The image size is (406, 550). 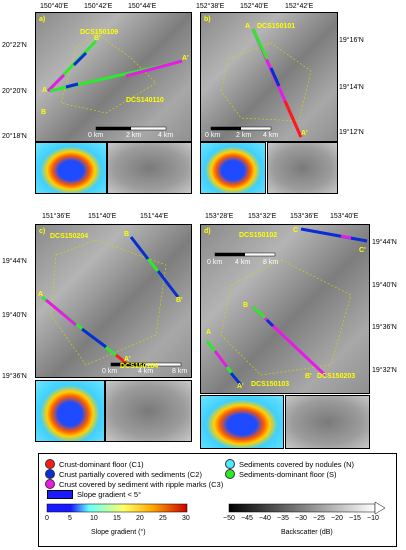 What do you see at coordinates (351, 87) in the screenshot?
I see `panel-b-lat-2: 19°14'N` at bounding box center [351, 87].